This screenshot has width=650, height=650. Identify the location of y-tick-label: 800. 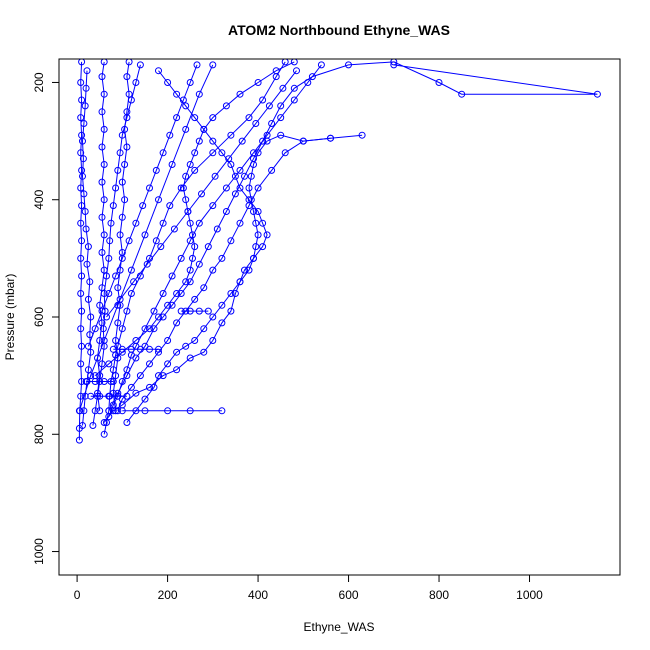
(39, 434).